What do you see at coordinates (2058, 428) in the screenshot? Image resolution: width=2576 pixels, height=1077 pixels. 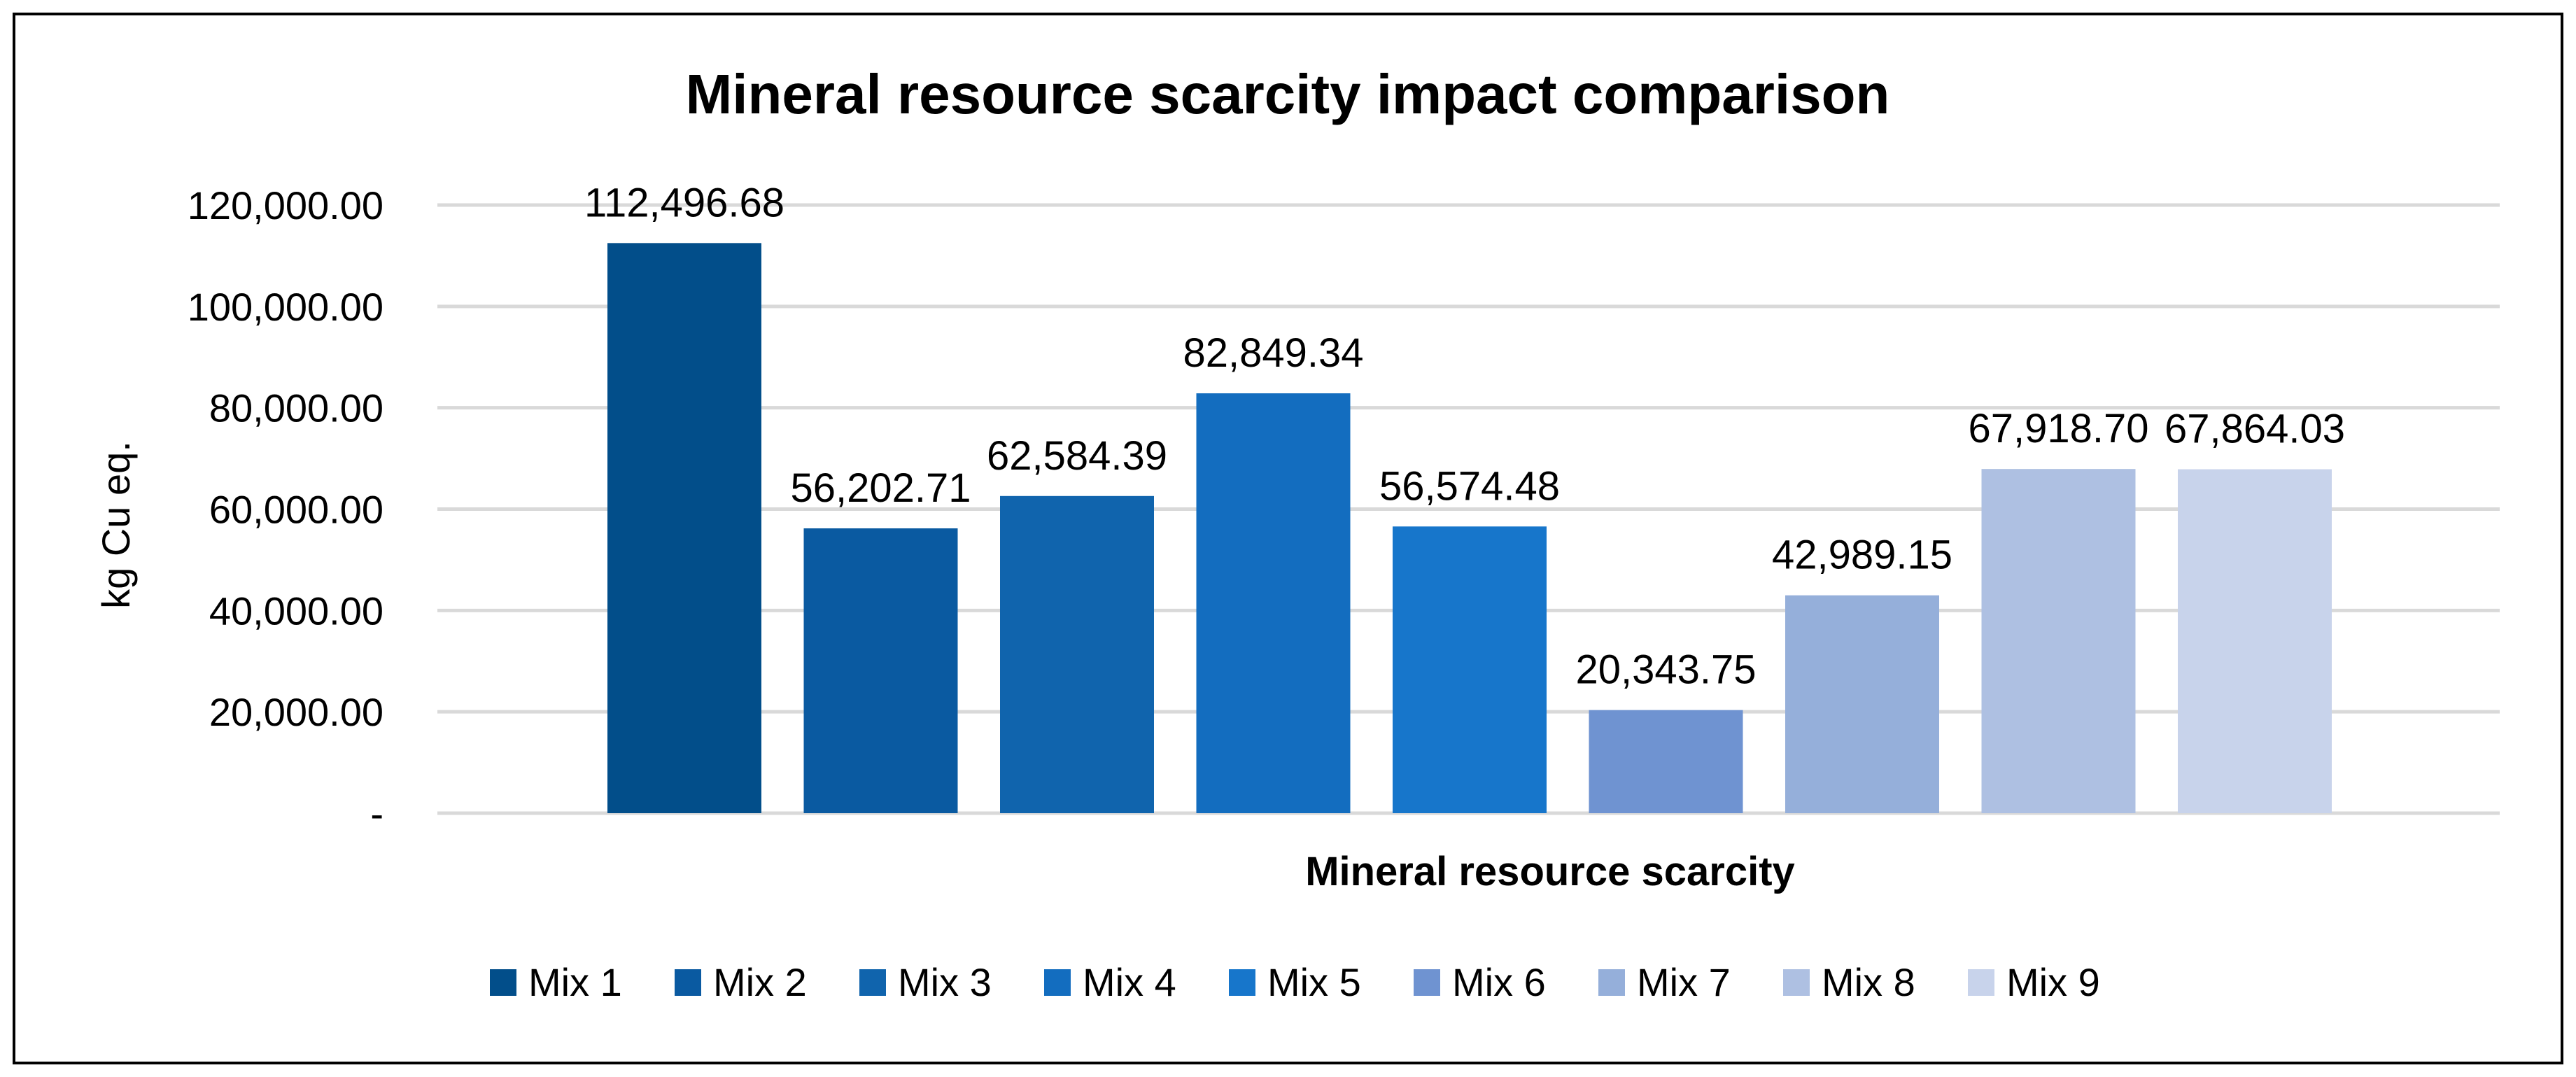 I see `data-label: 67,918.70` at bounding box center [2058, 428].